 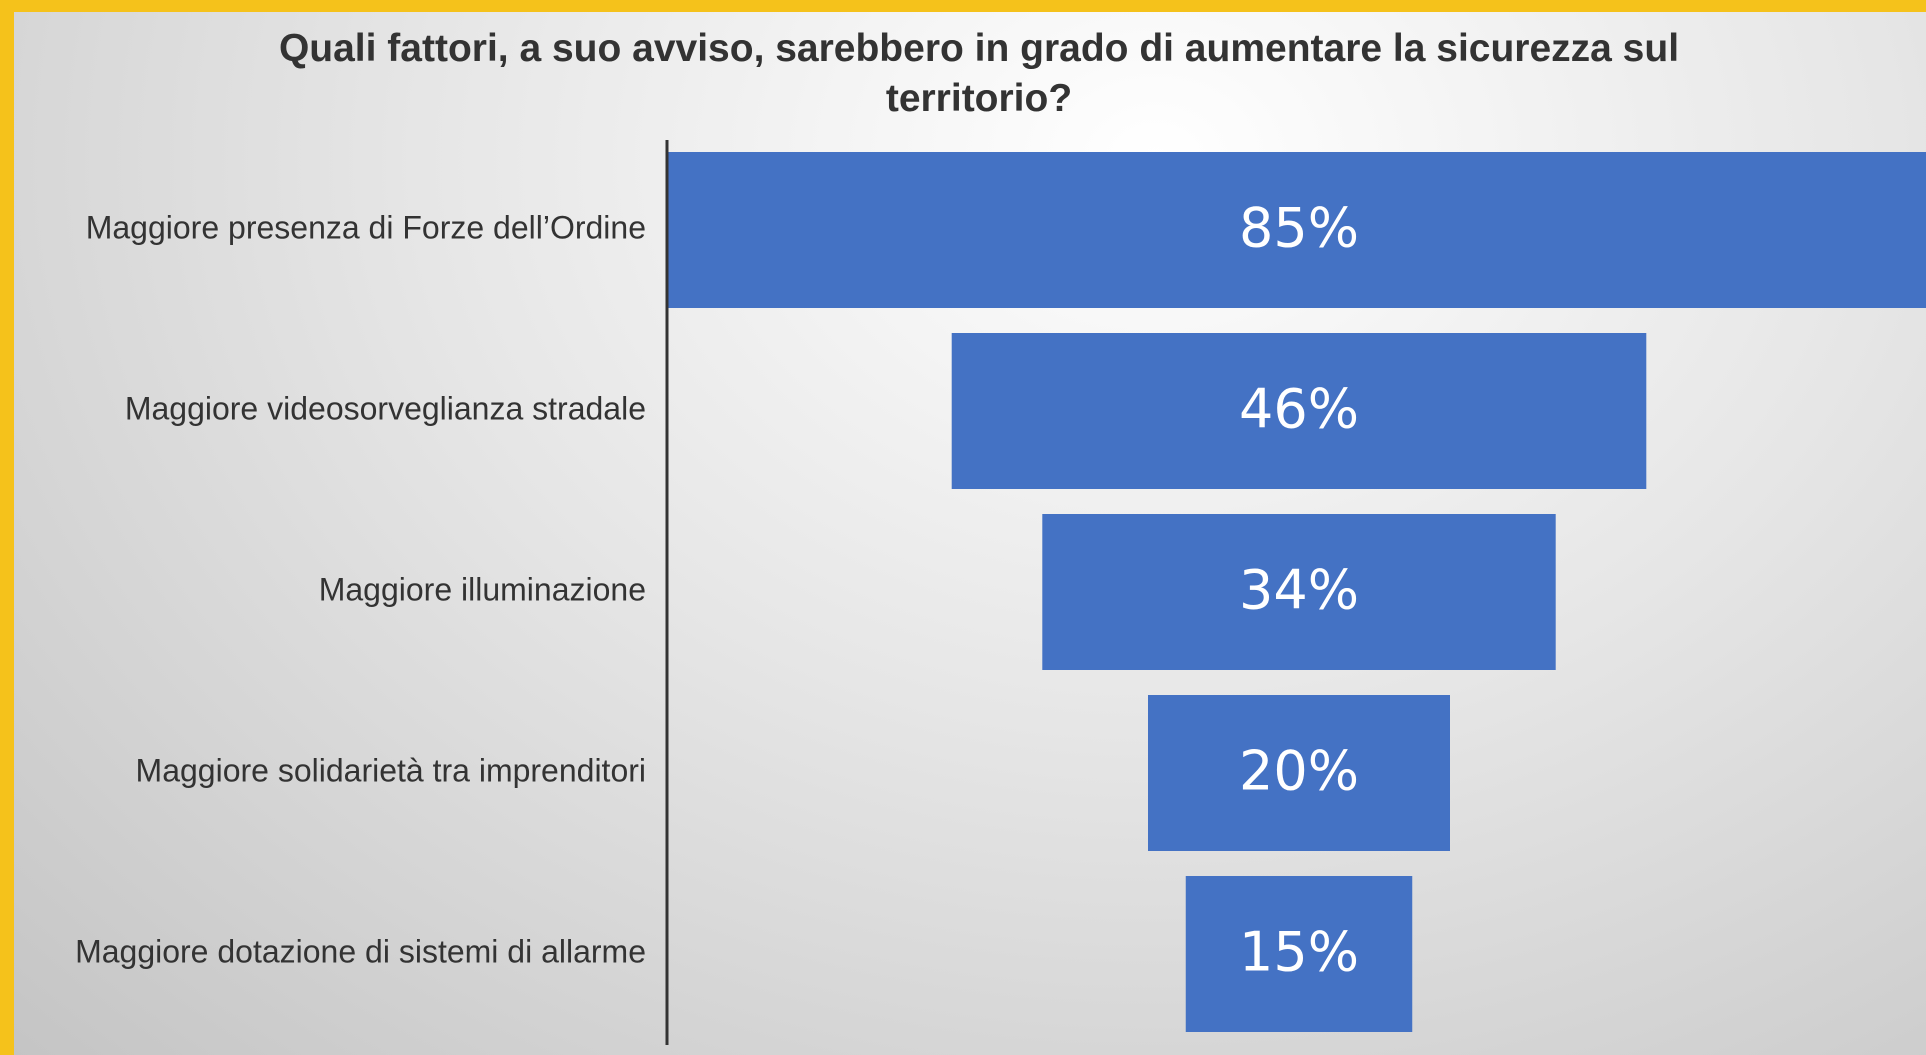 I want to click on value-label: 20%, so click(x=1299, y=771).